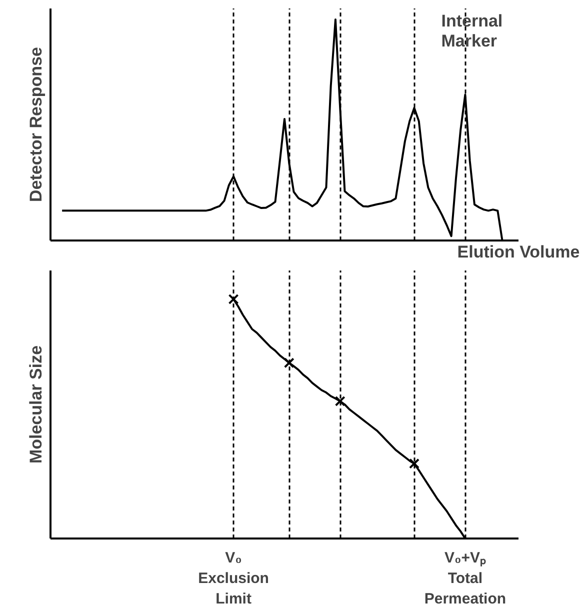 Image resolution: width=588 pixels, height=610 pixels. What do you see at coordinates (518, 252) in the screenshot?
I see `x-axis-title: Elution Volume` at bounding box center [518, 252].